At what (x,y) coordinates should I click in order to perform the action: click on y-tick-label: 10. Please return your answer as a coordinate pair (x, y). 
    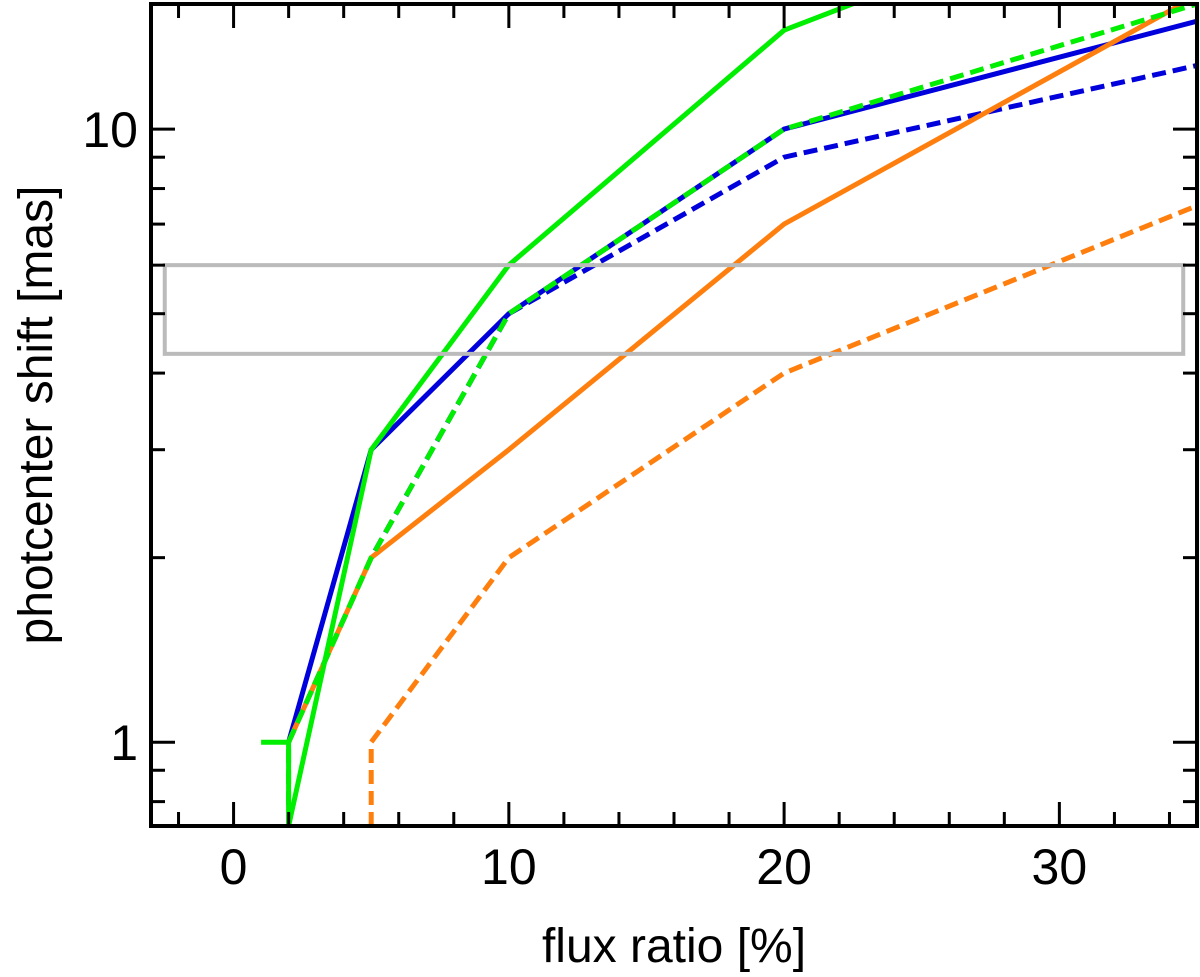
    Looking at the image, I should click on (110, 130).